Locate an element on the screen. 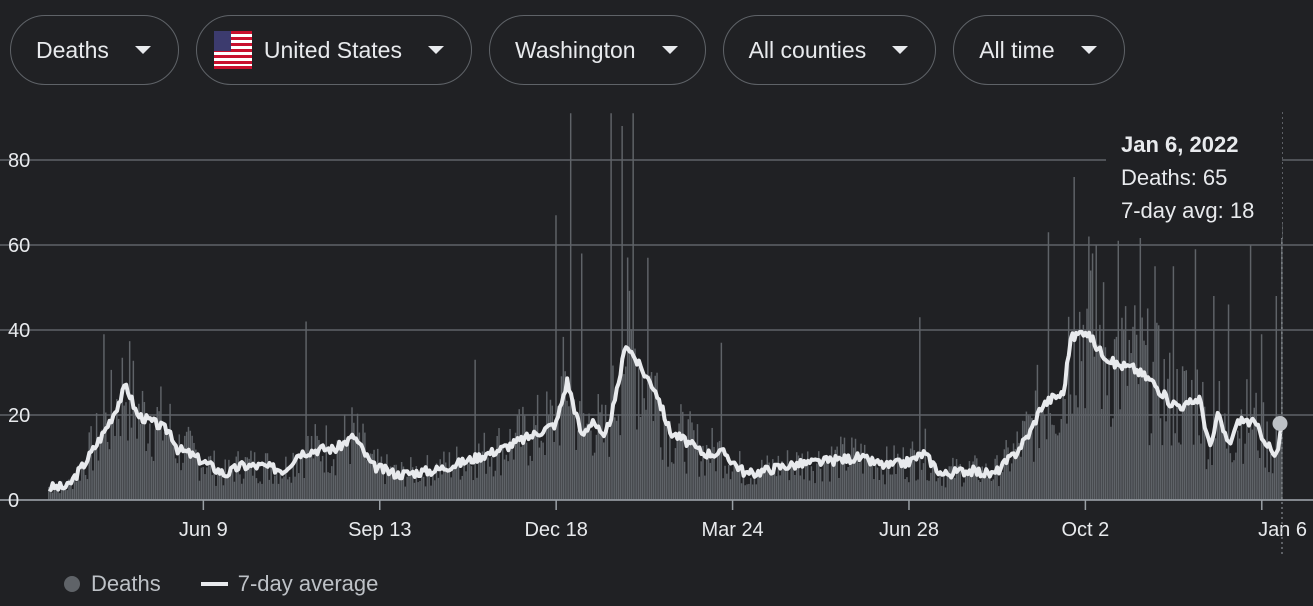  county-dropdown: All counties is located at coordinates (829, 50).